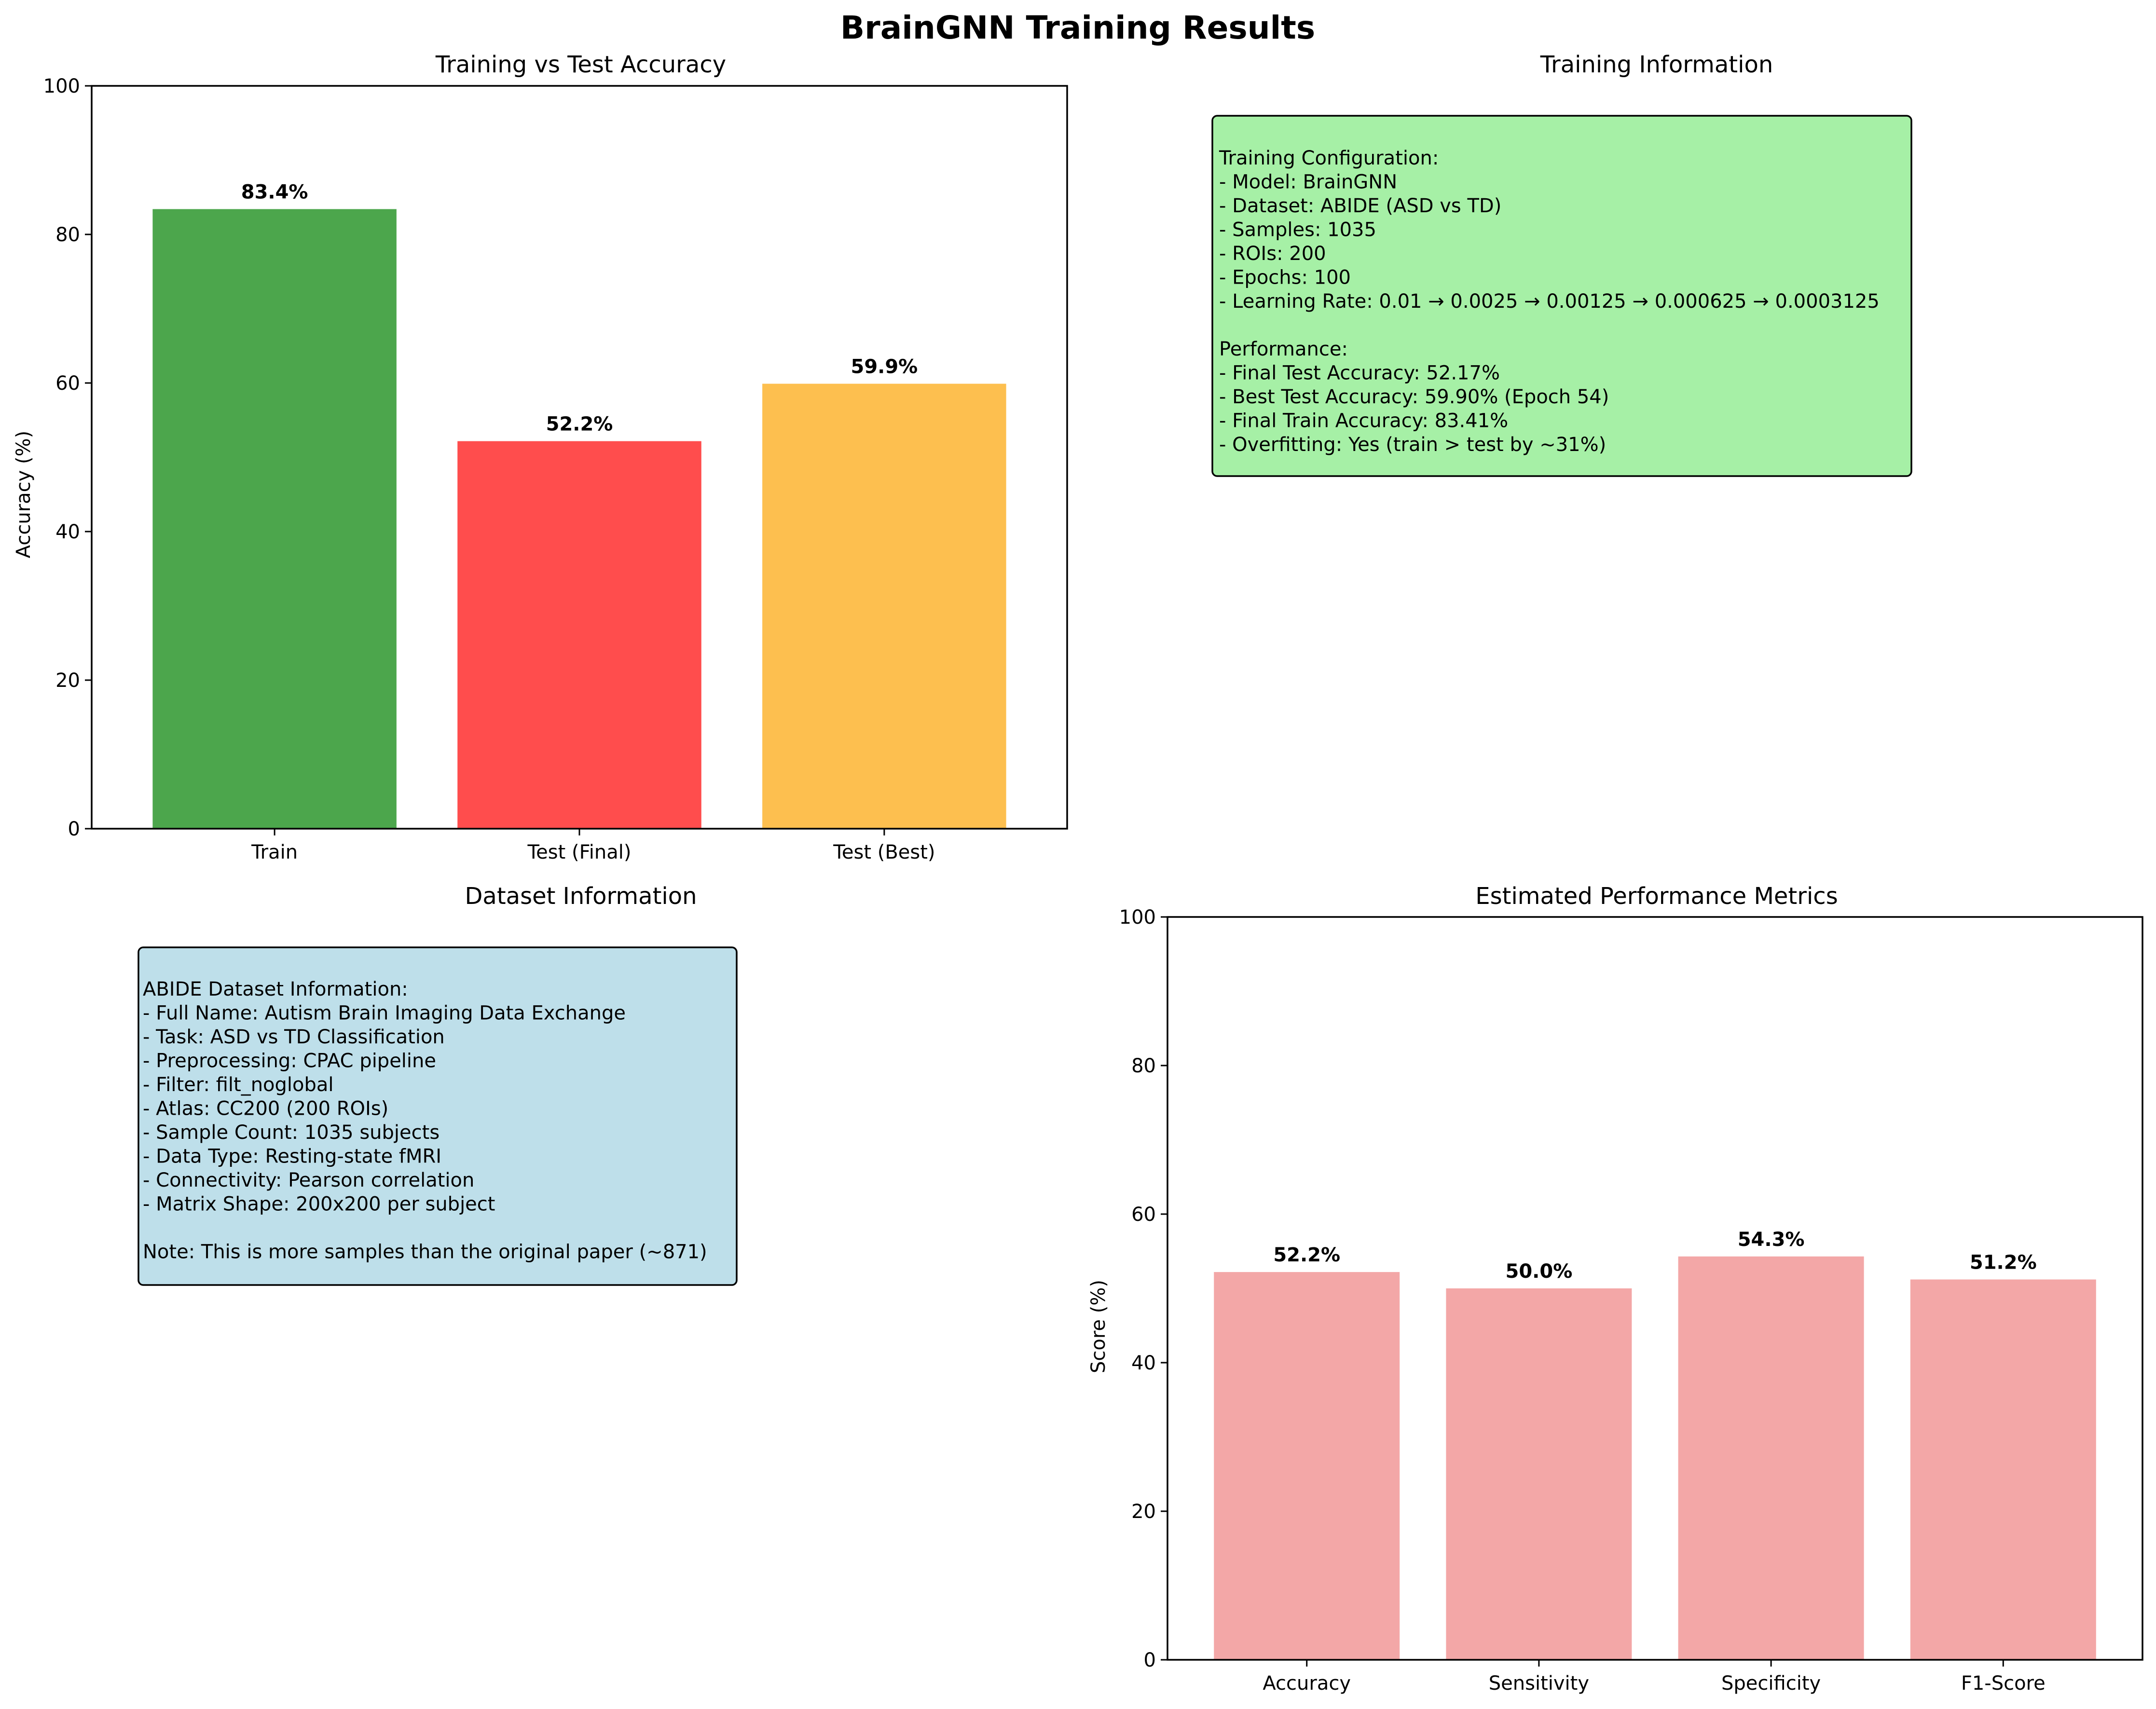 This screenshot has width=2156, height=1709. What do you see at coordinates (238, 1085) in the screenshot?
I see `dataset-info-line: - Filter: filt_noglobal` at bounding box center [238, 1085].